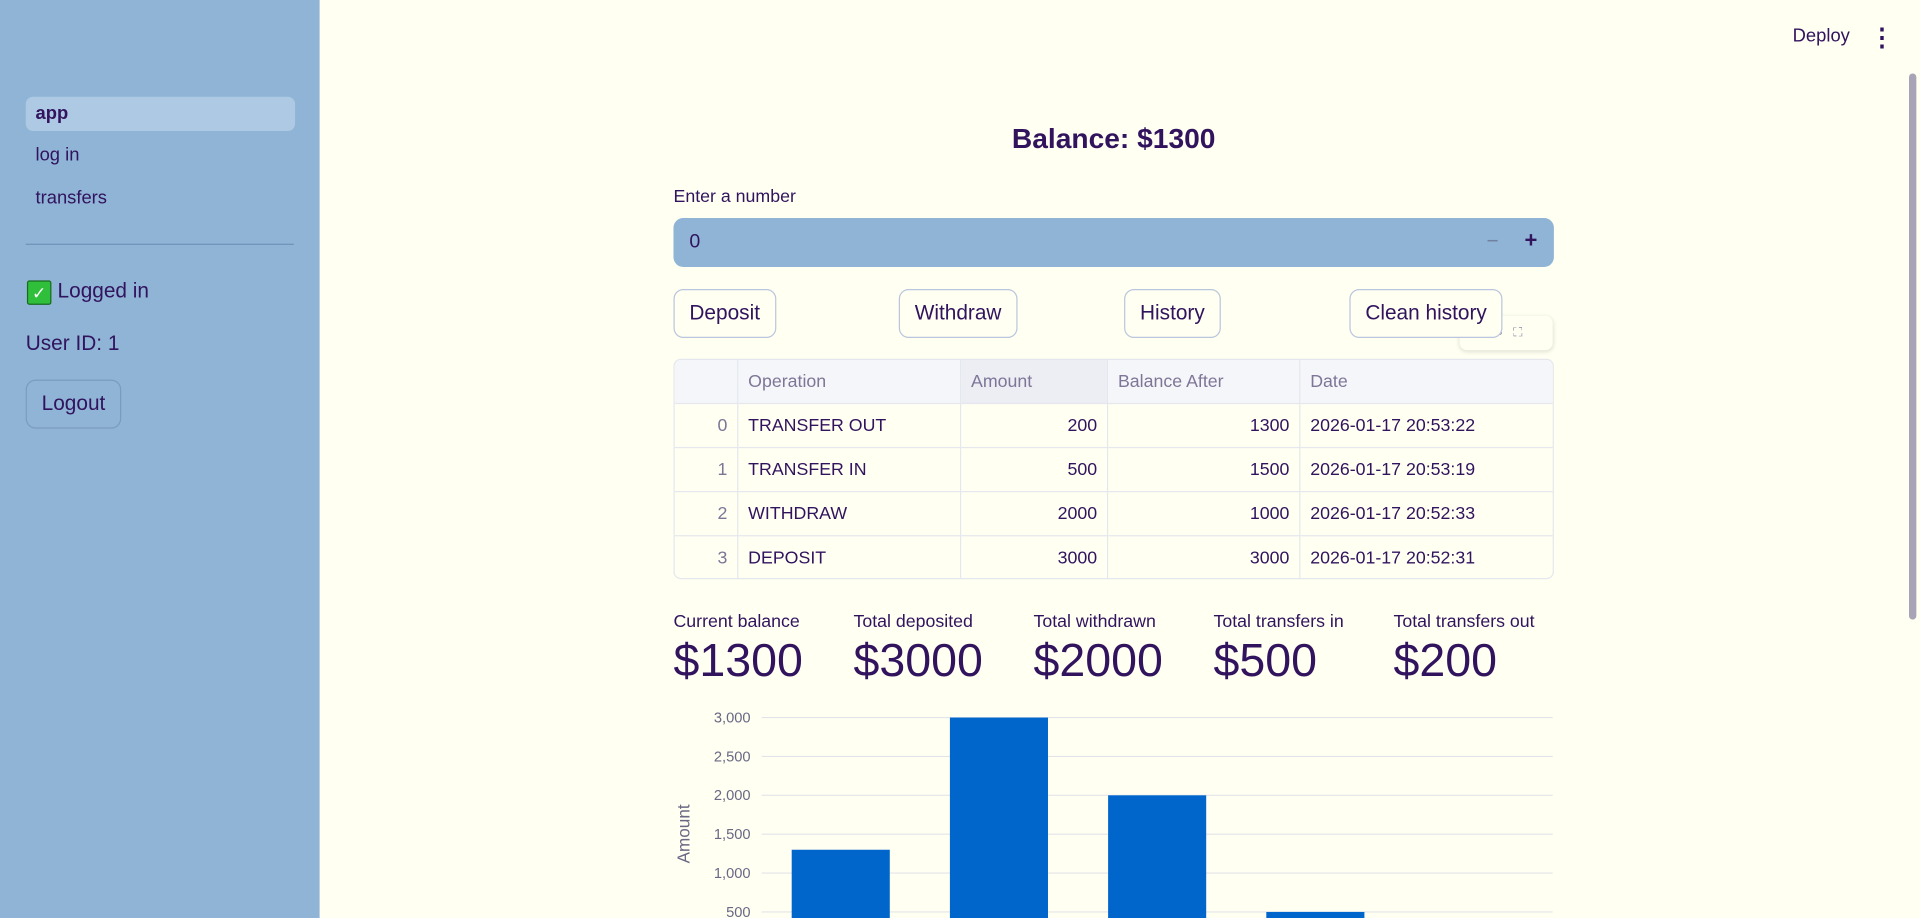  What do you see at coordinates (850, 470) in the screenshot?
I see `table-cell: TRANSFER IN` at bounding box center [850, 470].